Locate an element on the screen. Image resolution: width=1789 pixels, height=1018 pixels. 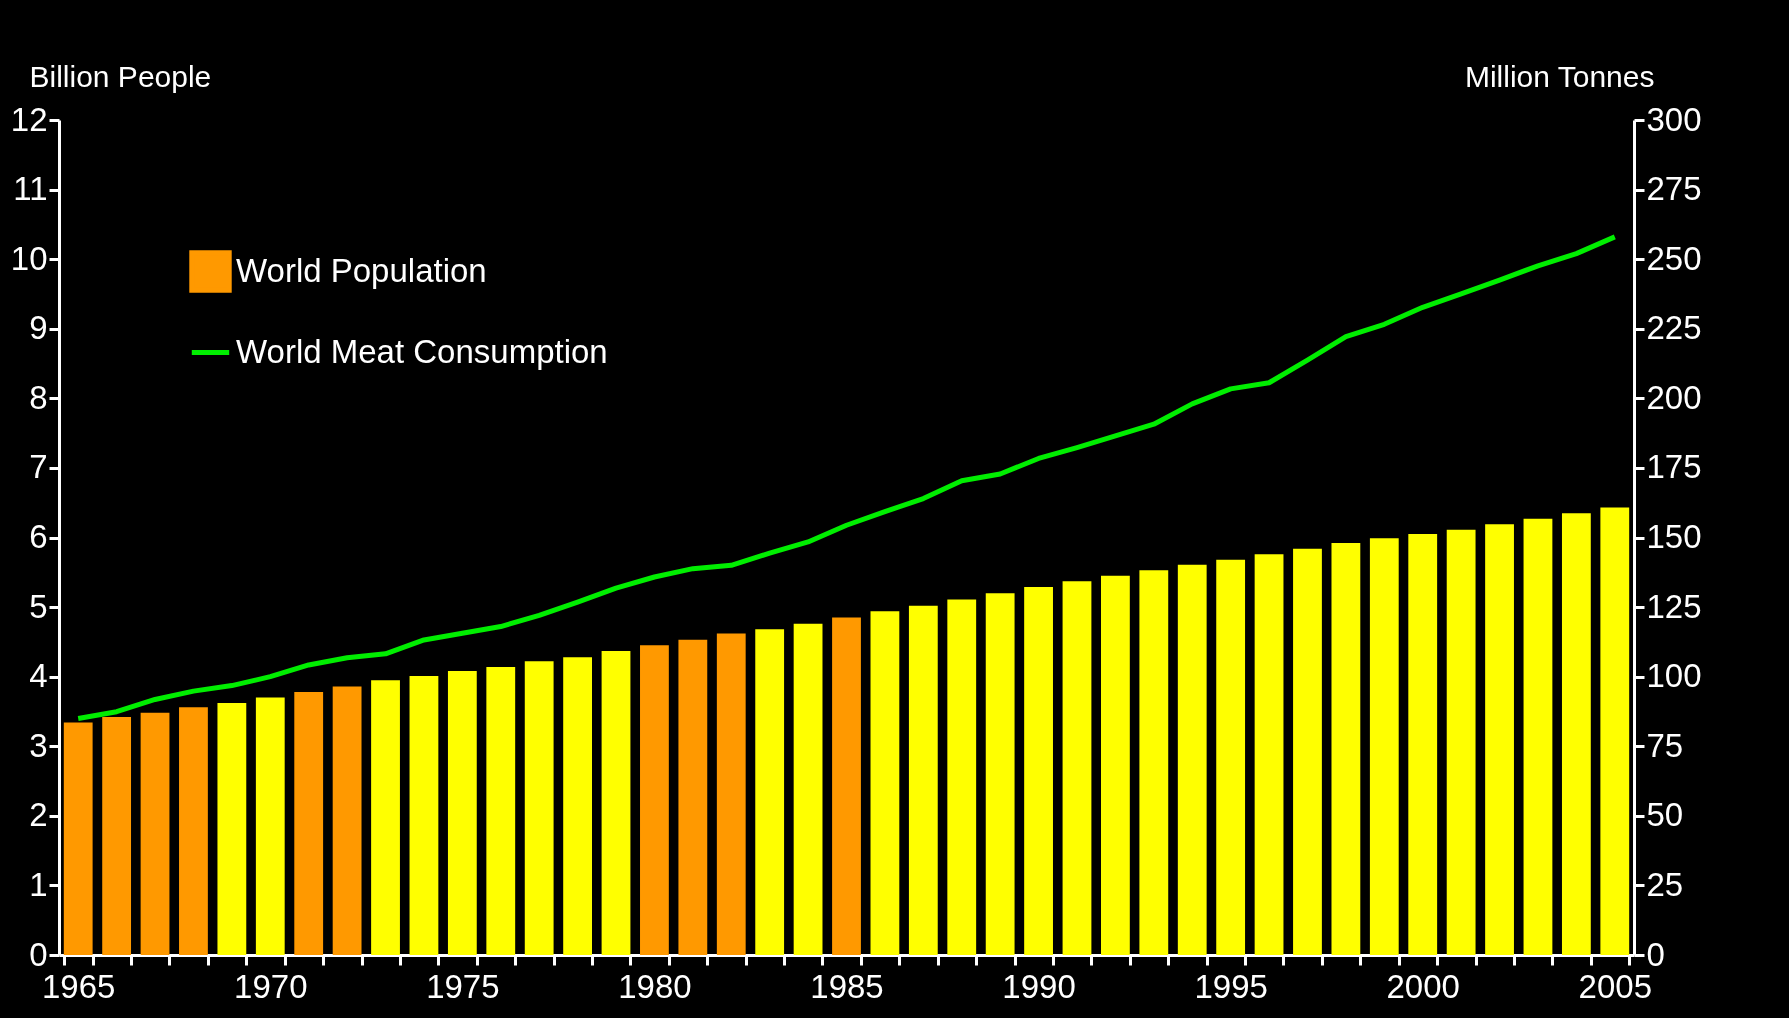
x-tick-label: 2000 is located at coordinates (1423, 986).